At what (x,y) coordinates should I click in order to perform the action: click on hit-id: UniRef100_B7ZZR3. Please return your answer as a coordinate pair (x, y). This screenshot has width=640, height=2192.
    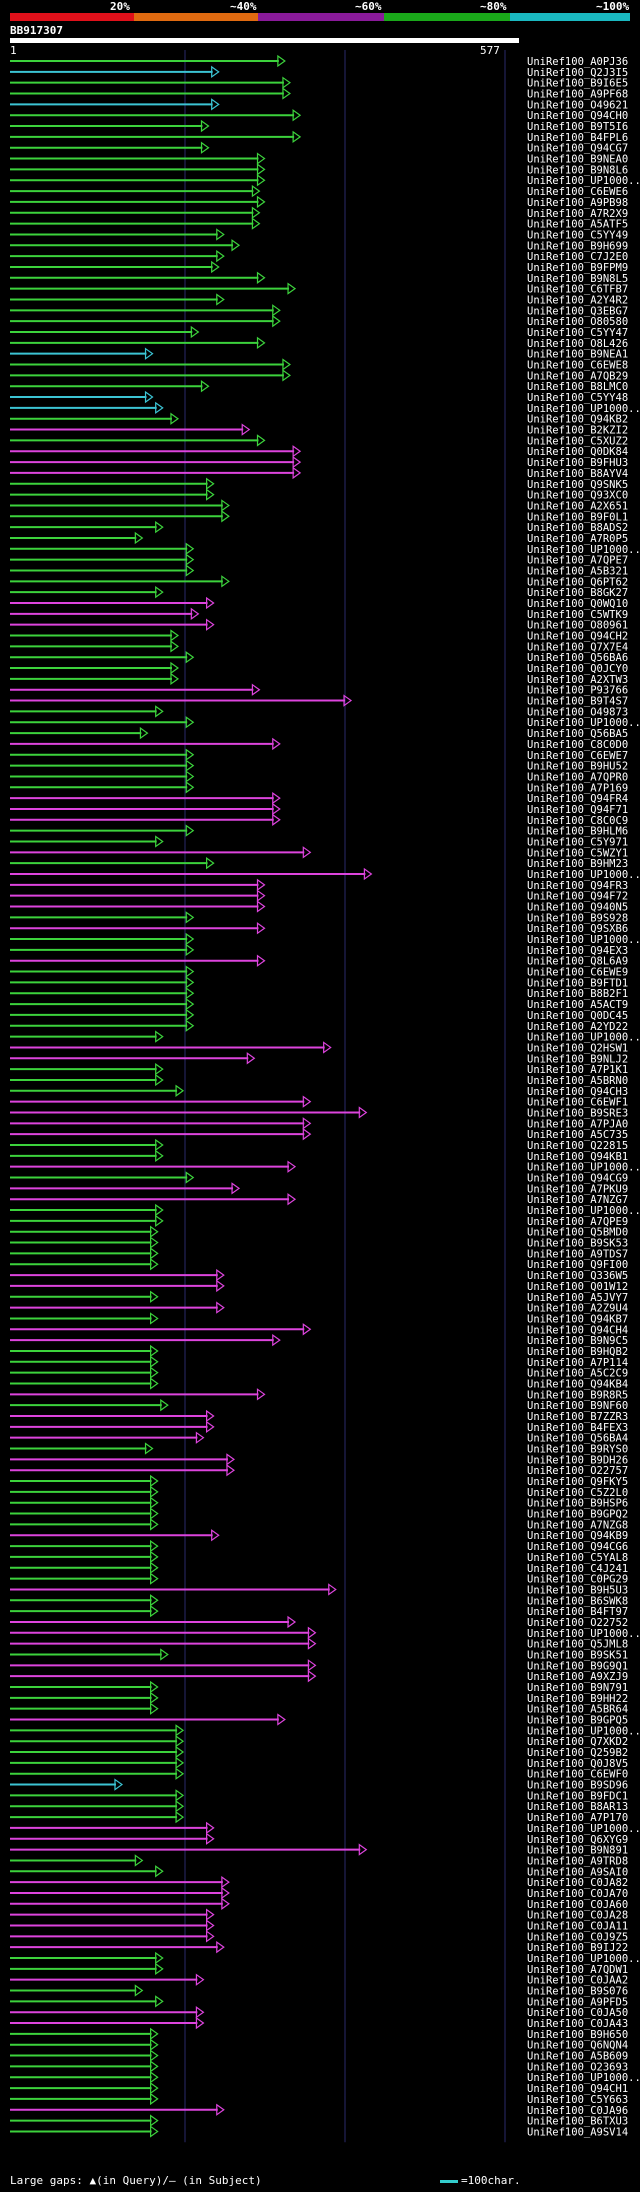
    Looking at the image, I should click on (577, 1417).